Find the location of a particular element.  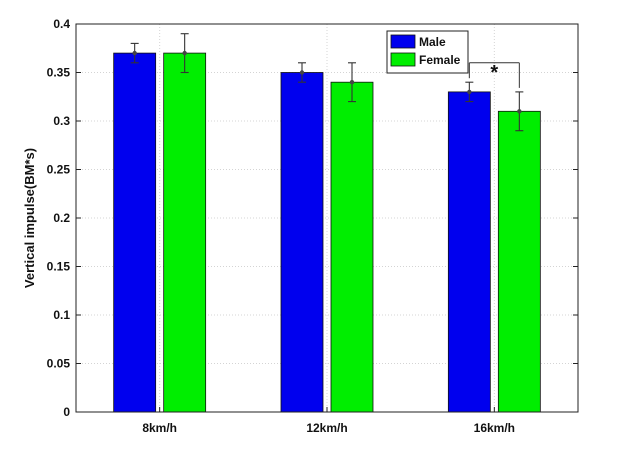

legend-label-female: Female is located at coordinates (440, 60).